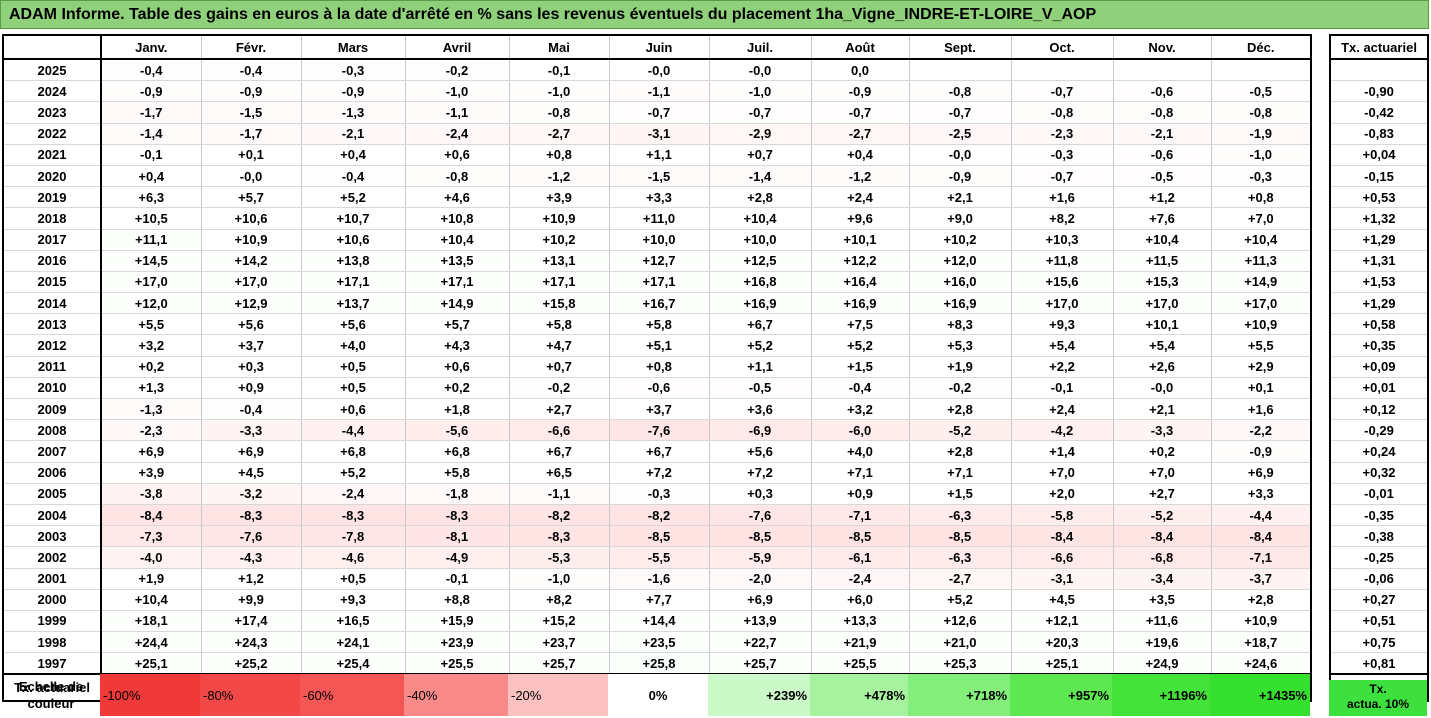  I want to click on gain-cell: +21,9, so click(860, 642).